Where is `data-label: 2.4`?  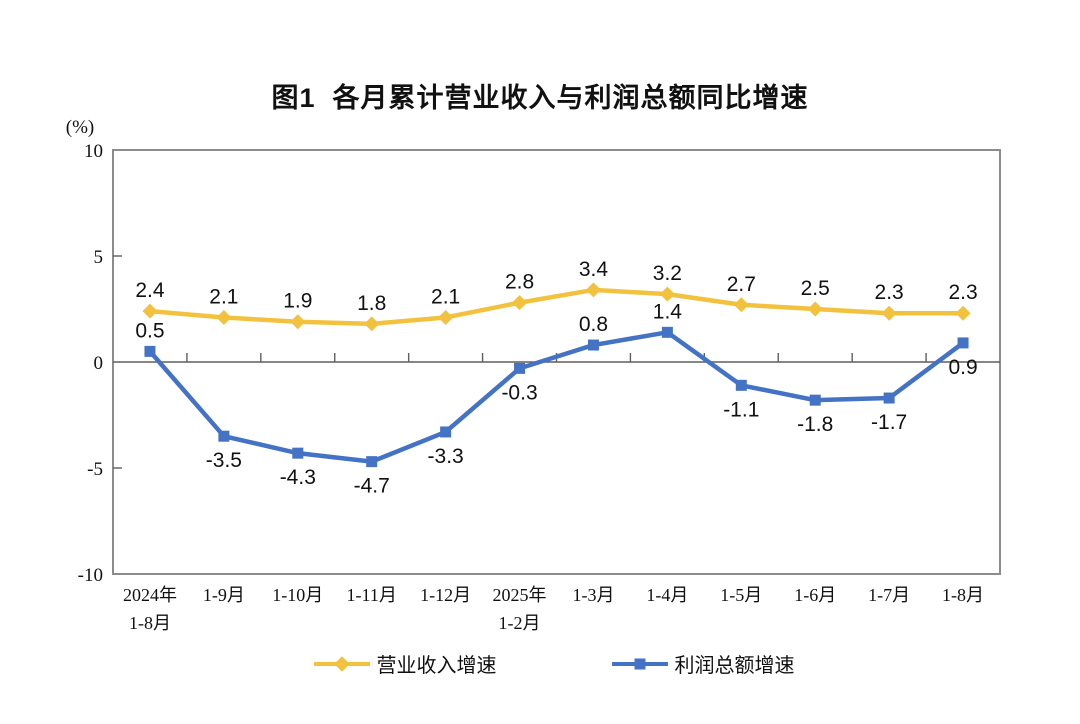
data-label: 2.4 is located at coordinates (150, 290).